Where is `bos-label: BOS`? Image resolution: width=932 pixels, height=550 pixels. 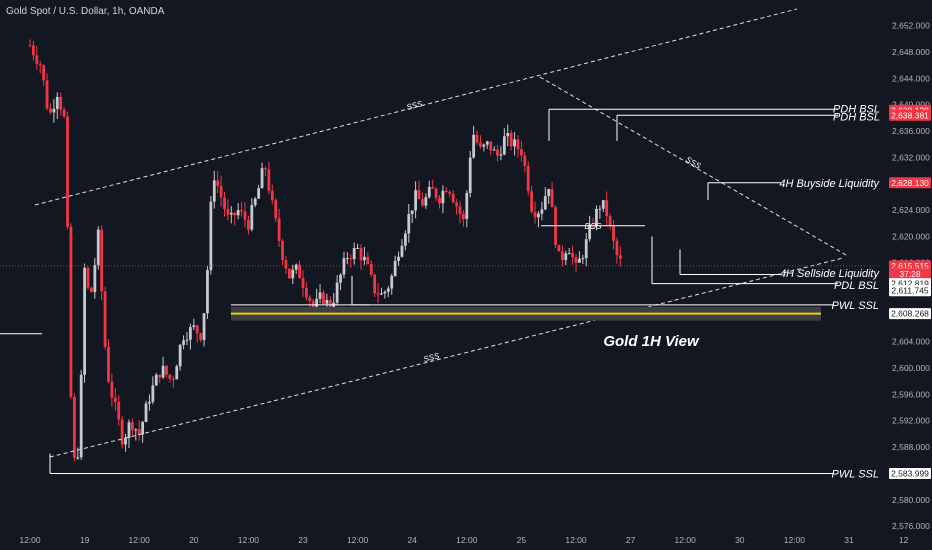 bos-label: BOS is located at coordinates (594, 226).